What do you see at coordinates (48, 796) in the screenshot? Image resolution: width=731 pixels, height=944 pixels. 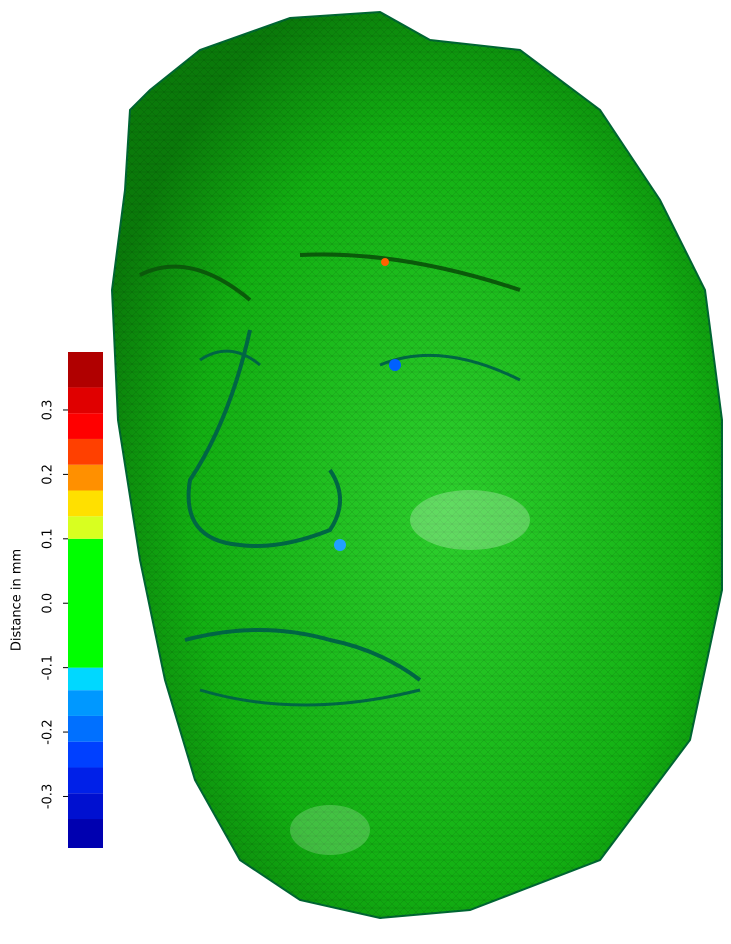 I see `tick-label: -0.3` at bounding box center [48, 796].